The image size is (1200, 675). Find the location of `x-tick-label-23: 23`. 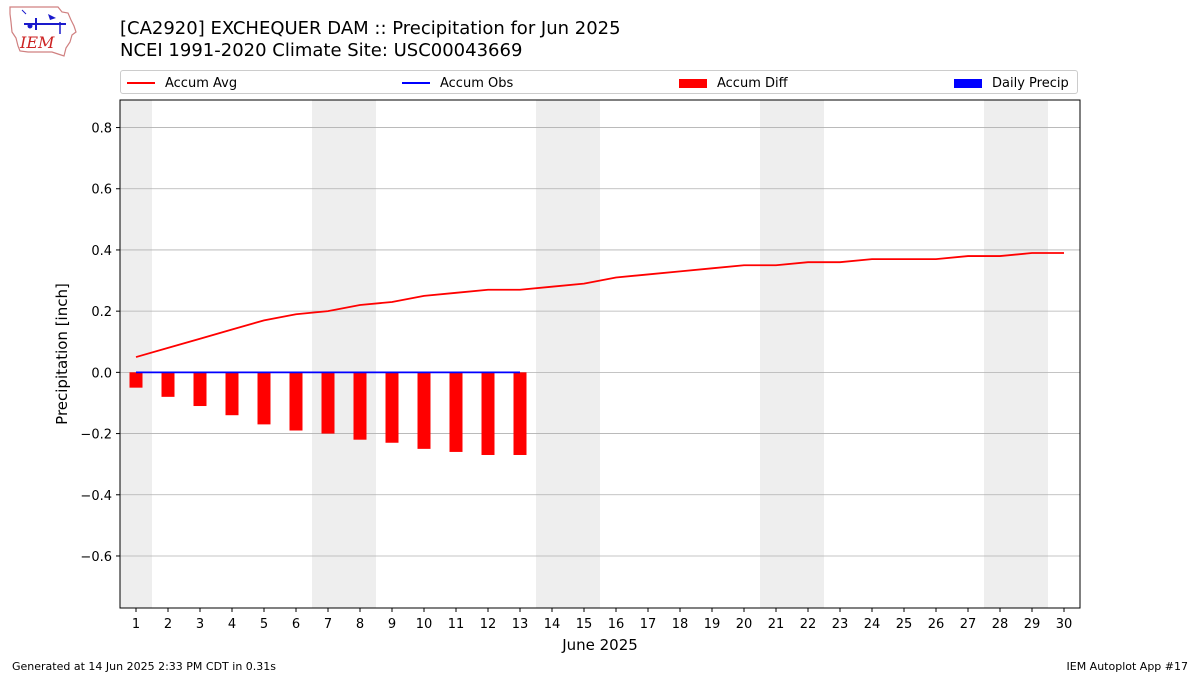

x-tick-label-23: 23 is located at coordinates (840, 624).